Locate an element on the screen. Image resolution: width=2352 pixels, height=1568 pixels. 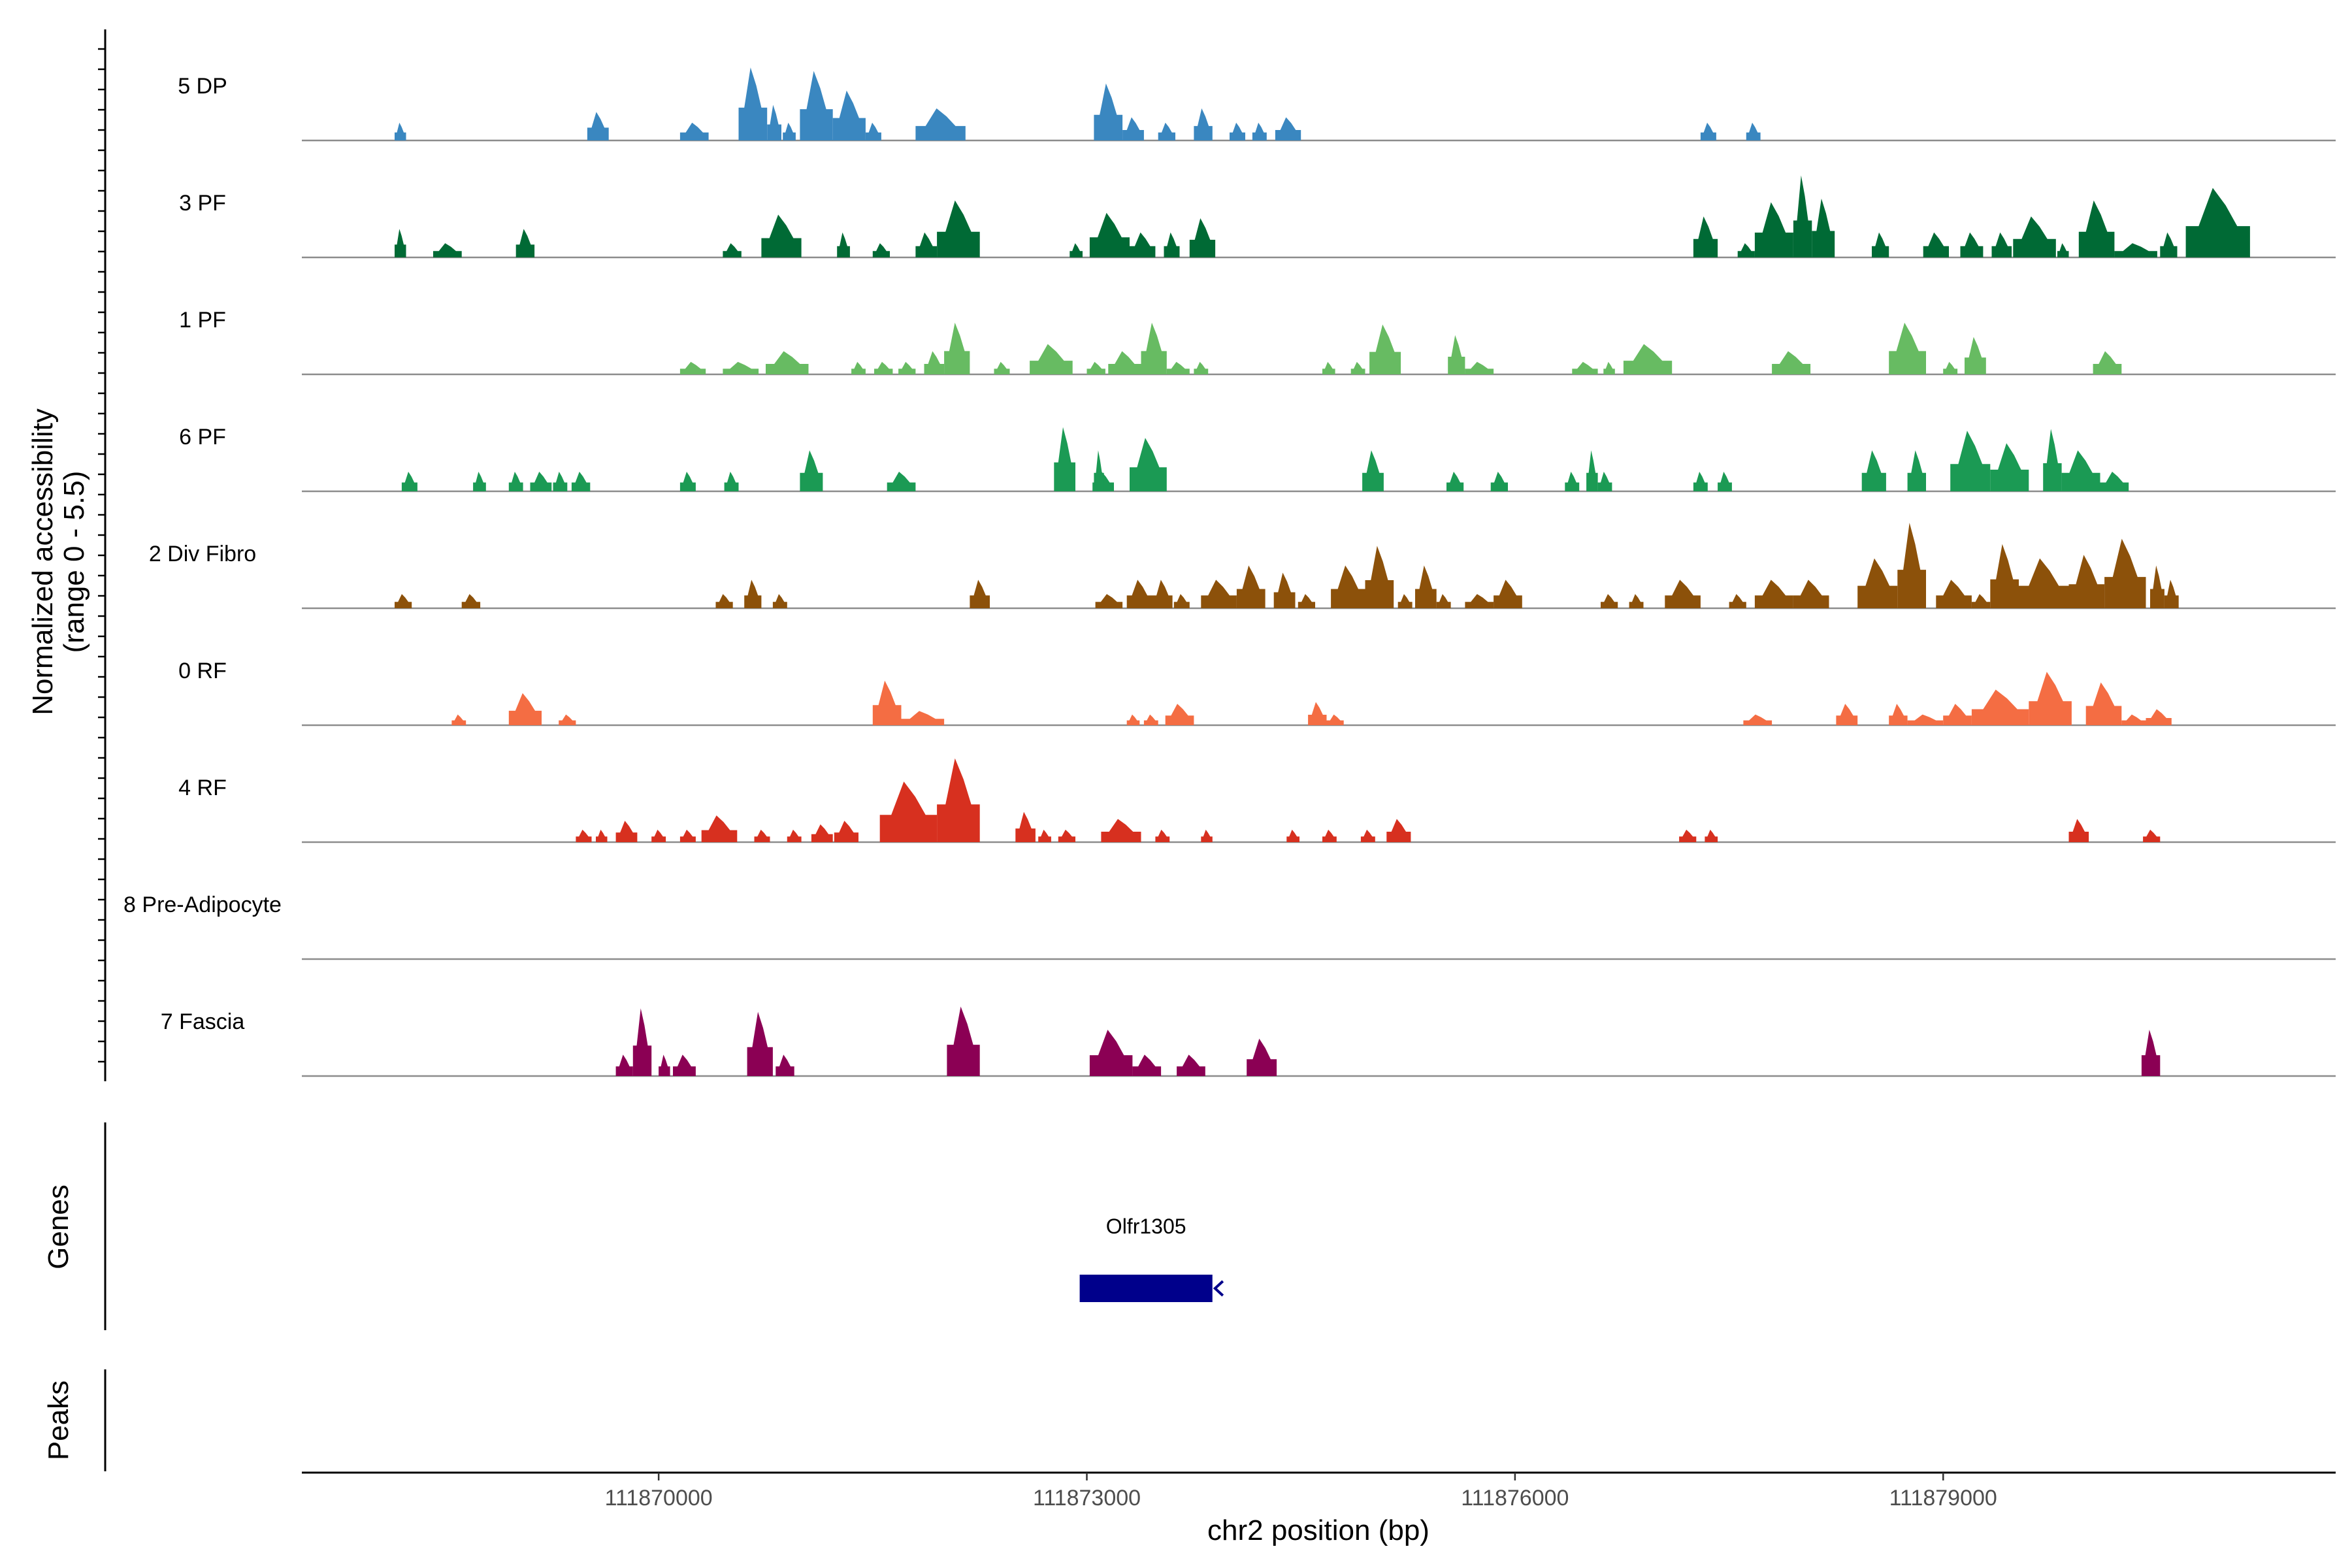
track-label: 3 PF is located at coordinates (202, 203).